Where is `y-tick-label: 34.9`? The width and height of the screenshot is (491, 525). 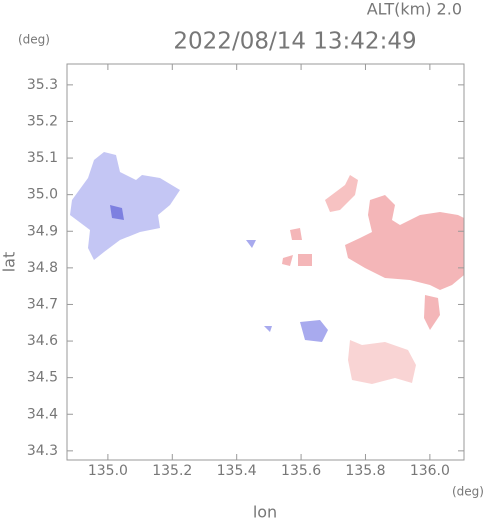
y-tick-label: 34.9 is located at coordinates (42, 231).